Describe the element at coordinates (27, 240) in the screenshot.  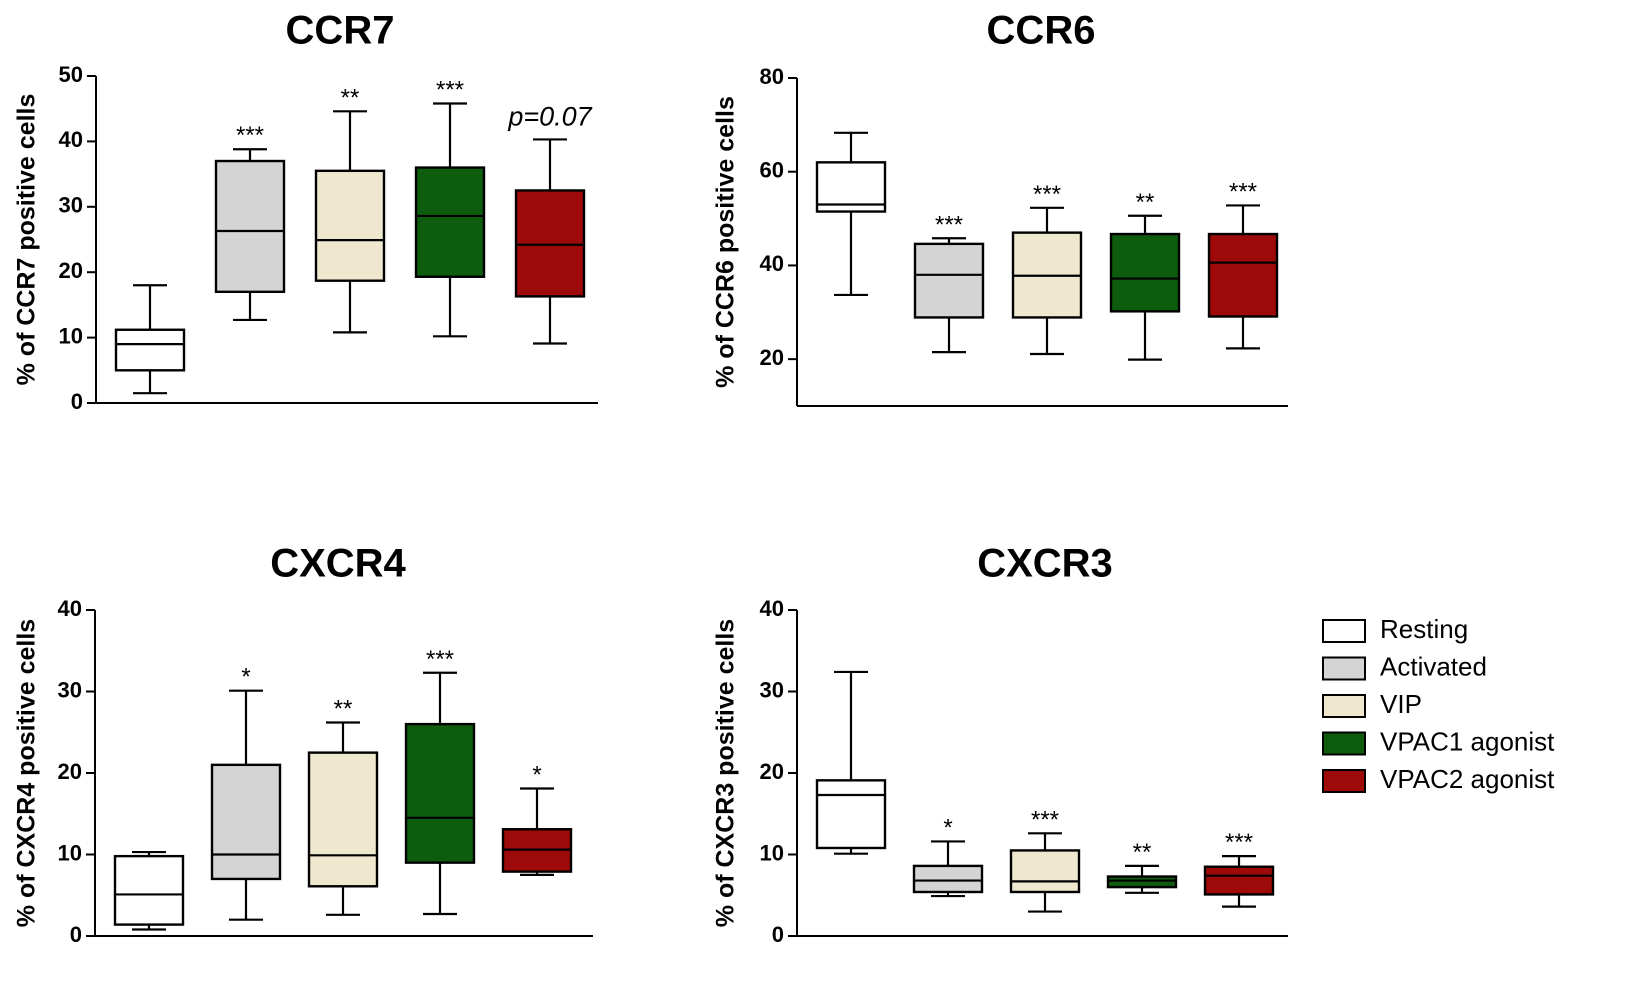
I see `y-axis-label: % of CCR7 positive cells` at that location.